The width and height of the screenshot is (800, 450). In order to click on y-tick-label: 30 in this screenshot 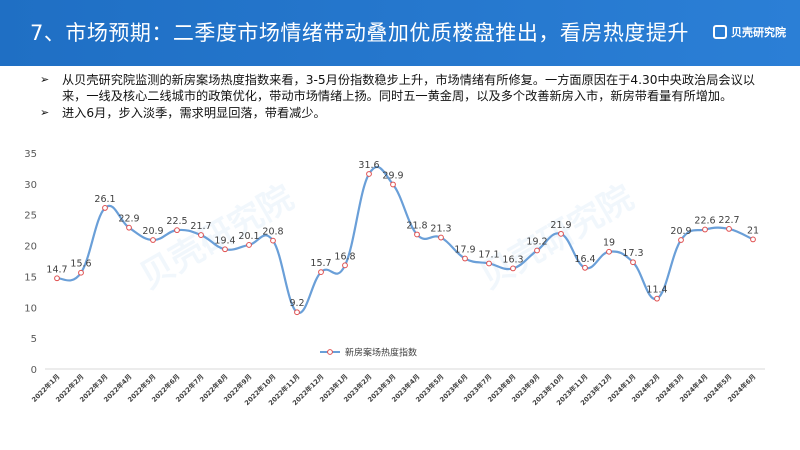, I will do `click(30, 185)`.